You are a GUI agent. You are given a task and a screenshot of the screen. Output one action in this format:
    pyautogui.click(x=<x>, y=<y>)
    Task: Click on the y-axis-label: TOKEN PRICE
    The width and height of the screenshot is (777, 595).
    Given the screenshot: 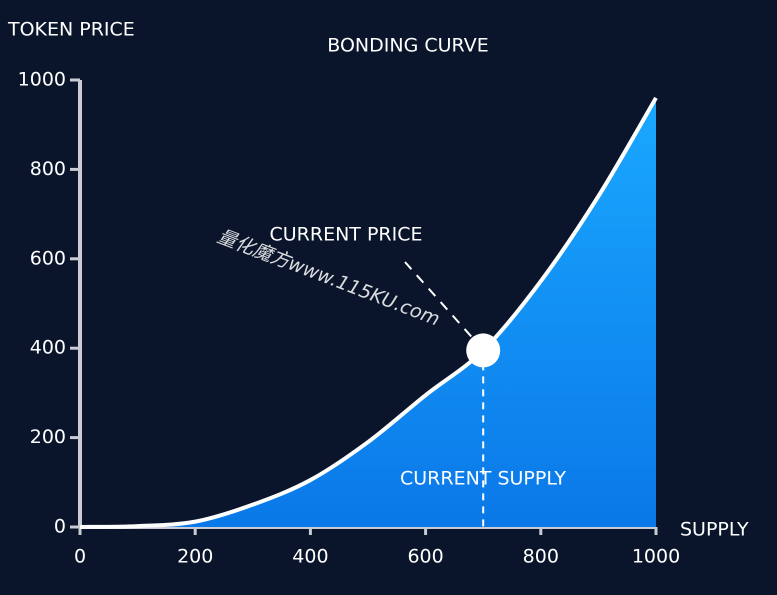 What is the action you would take?
    pyautogui.click(x=71, y=30)
    